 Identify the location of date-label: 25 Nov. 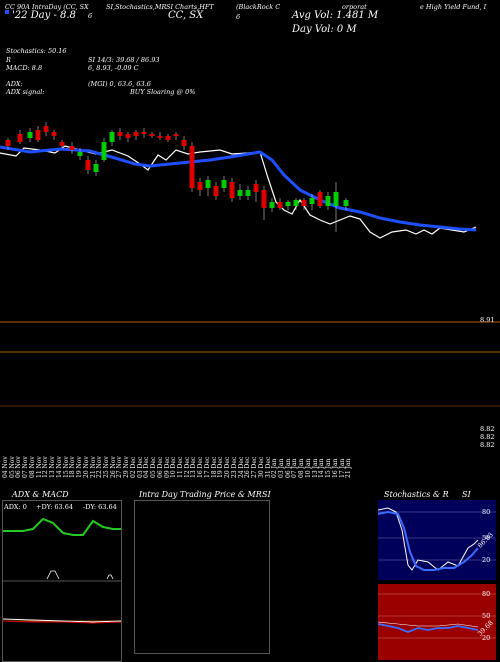
(106, 467).